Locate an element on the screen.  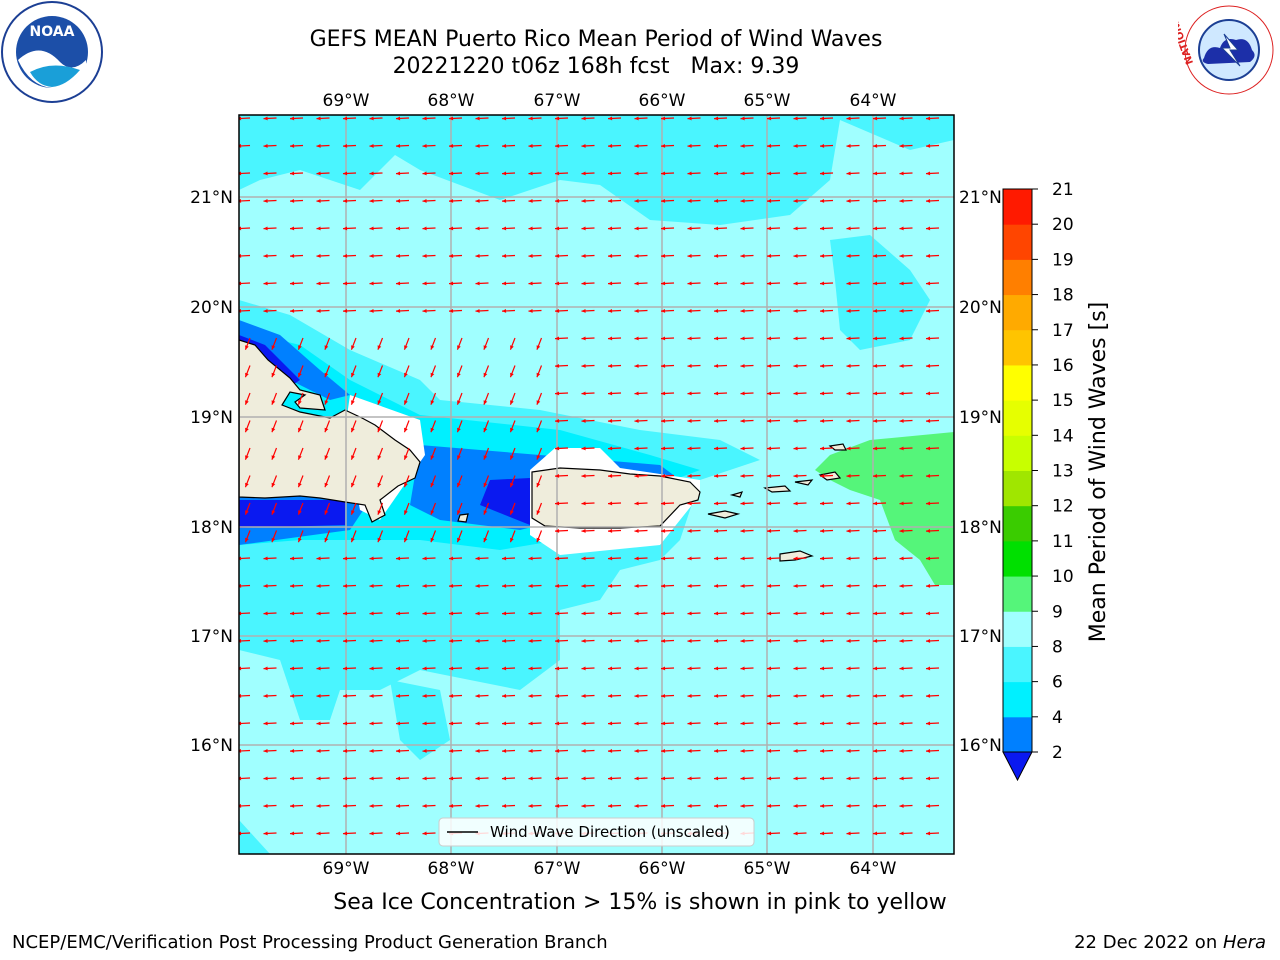
tortola is located at coordinates (804, 482).